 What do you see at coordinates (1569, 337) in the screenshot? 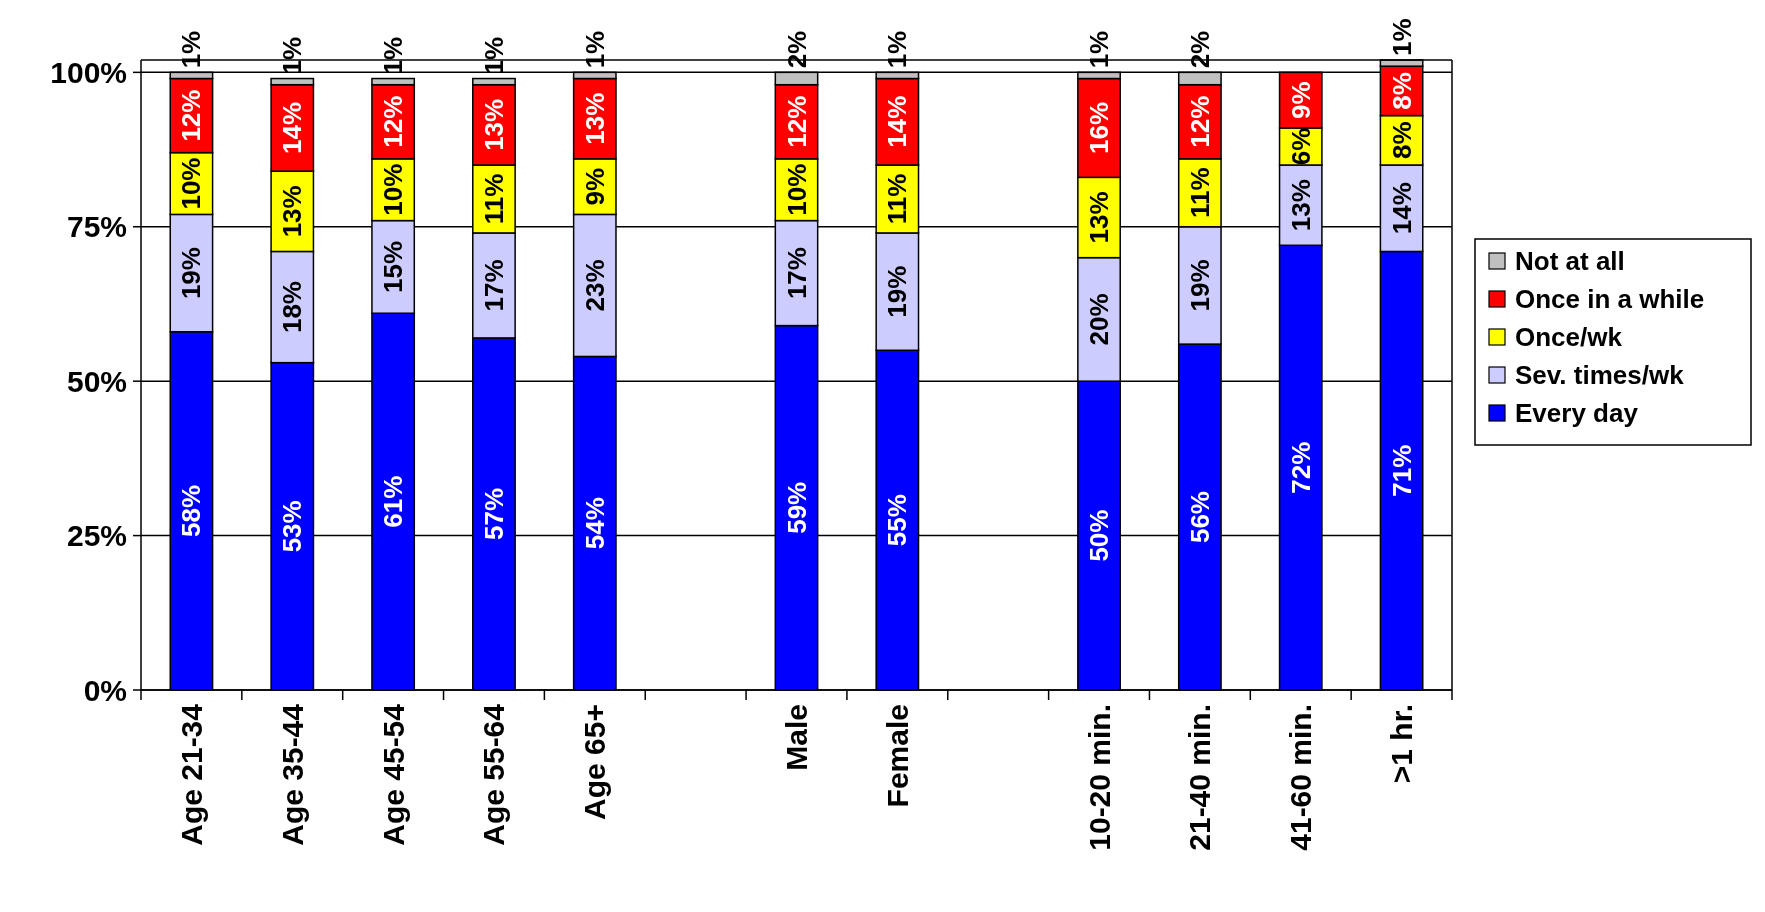
I see `legend-label: Once/wk` at bounding box center [1569, 337].